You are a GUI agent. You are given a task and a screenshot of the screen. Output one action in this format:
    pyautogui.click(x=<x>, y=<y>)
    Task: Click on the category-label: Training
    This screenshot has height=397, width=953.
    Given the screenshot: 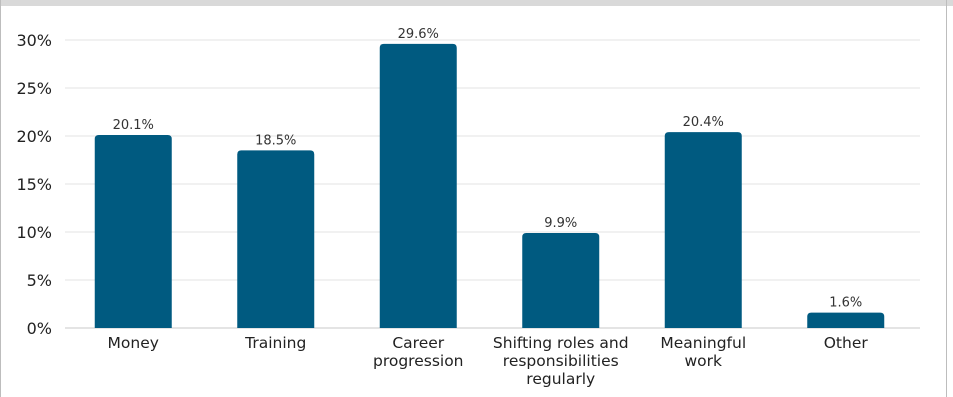 What is the action you would take?
    pyautogui.click(x=275, y=343)
    